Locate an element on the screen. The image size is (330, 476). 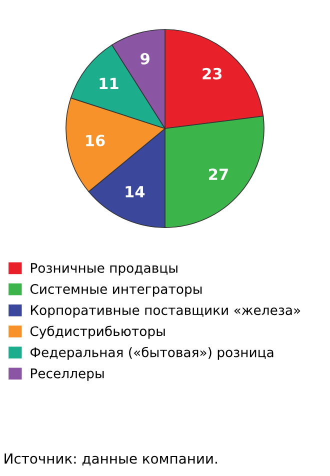
data-label: 23 is located at coordinates (212, 74).